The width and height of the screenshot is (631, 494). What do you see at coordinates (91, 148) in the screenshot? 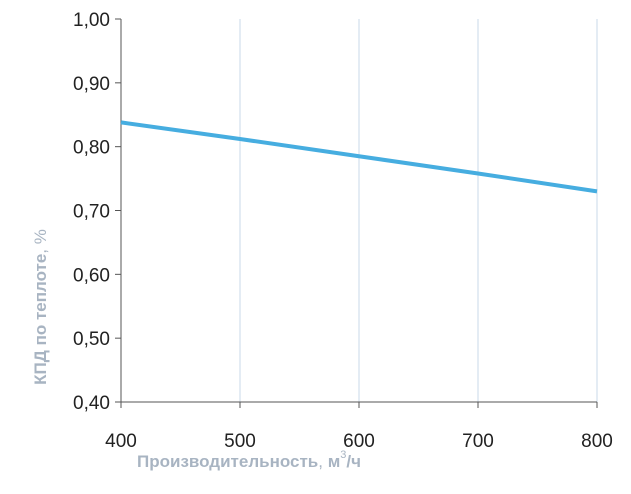
I see `y-tick-label: 0,80` at bounding box center [91, 148].